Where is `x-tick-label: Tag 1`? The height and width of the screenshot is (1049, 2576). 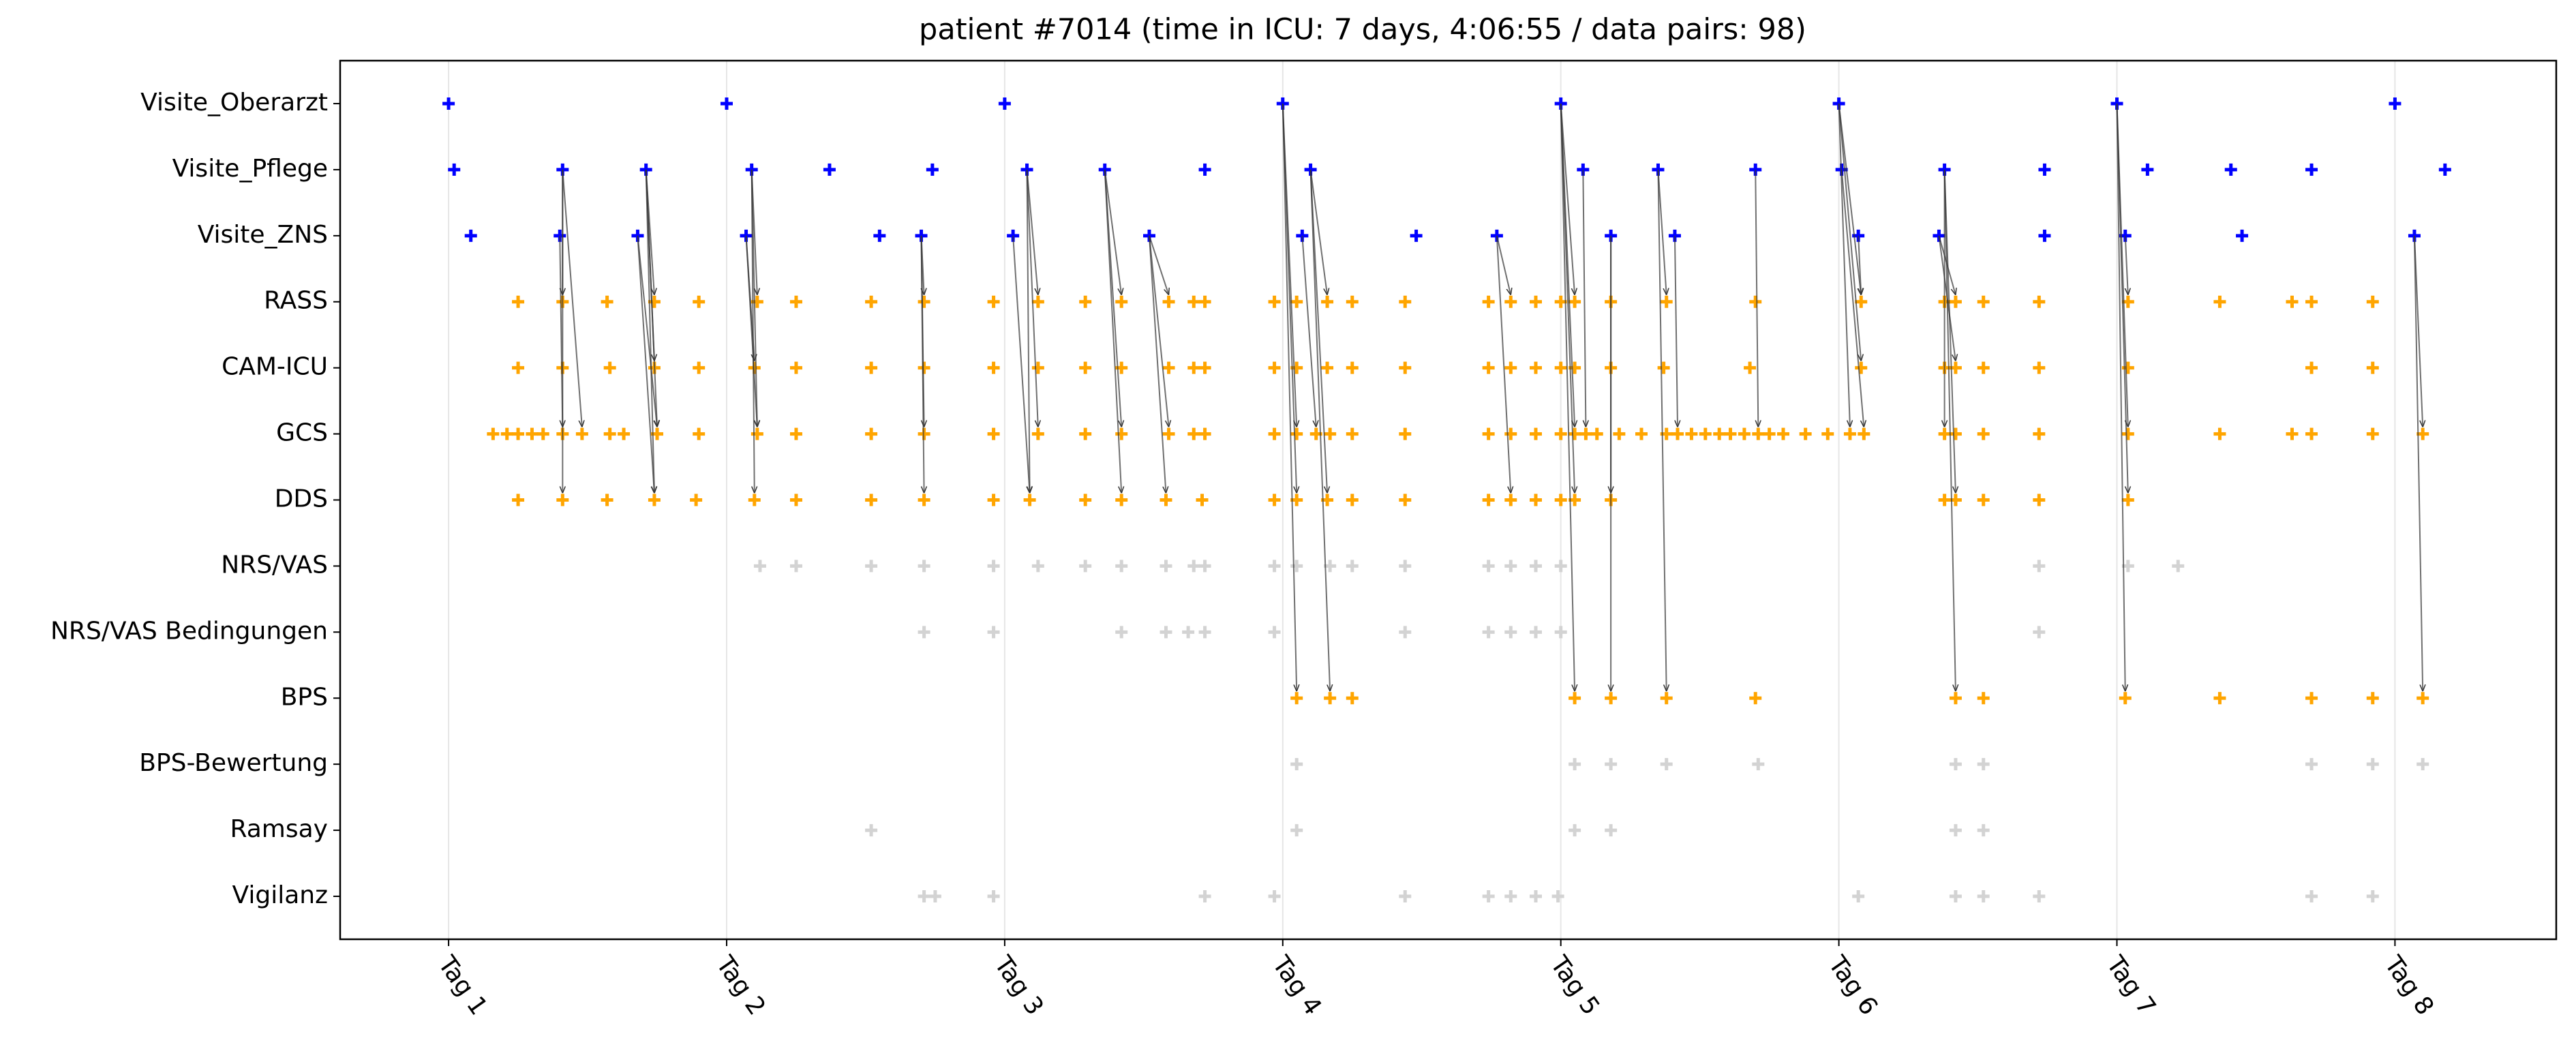 x-tick-label: Tag 1 is located at coordinates (463, 986).